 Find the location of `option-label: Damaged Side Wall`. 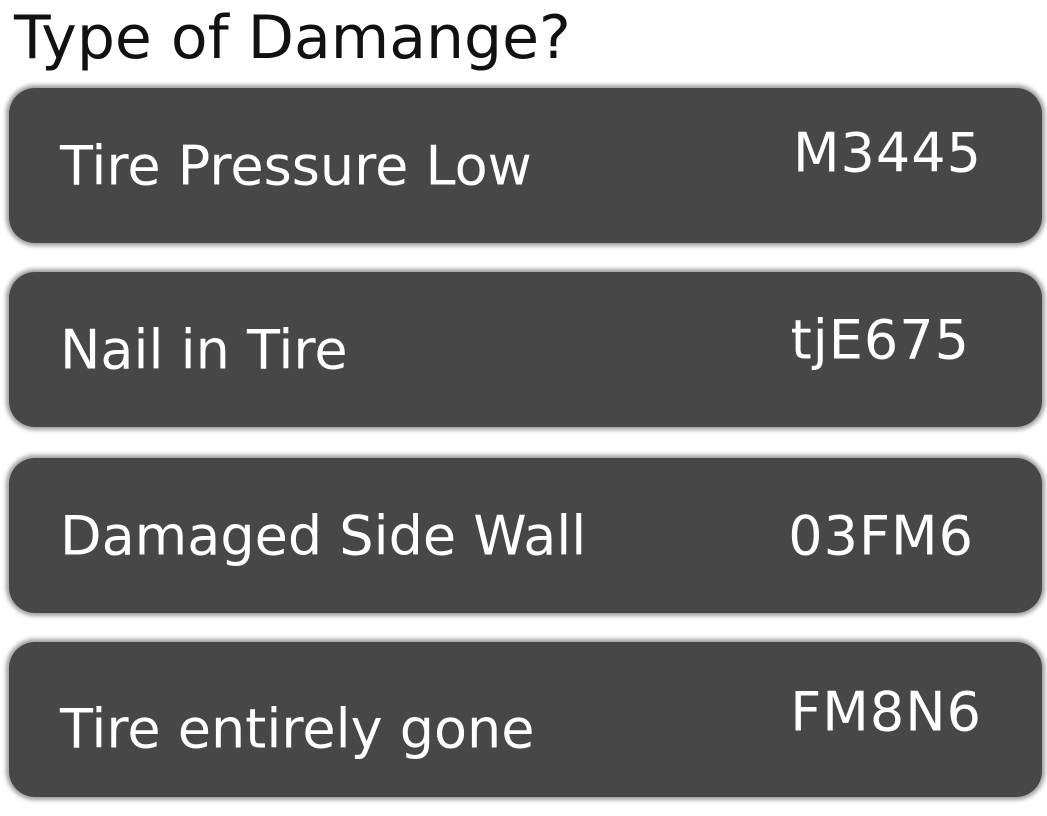

option-label: Damaged Side Wall is located at coordinates (323, 535).